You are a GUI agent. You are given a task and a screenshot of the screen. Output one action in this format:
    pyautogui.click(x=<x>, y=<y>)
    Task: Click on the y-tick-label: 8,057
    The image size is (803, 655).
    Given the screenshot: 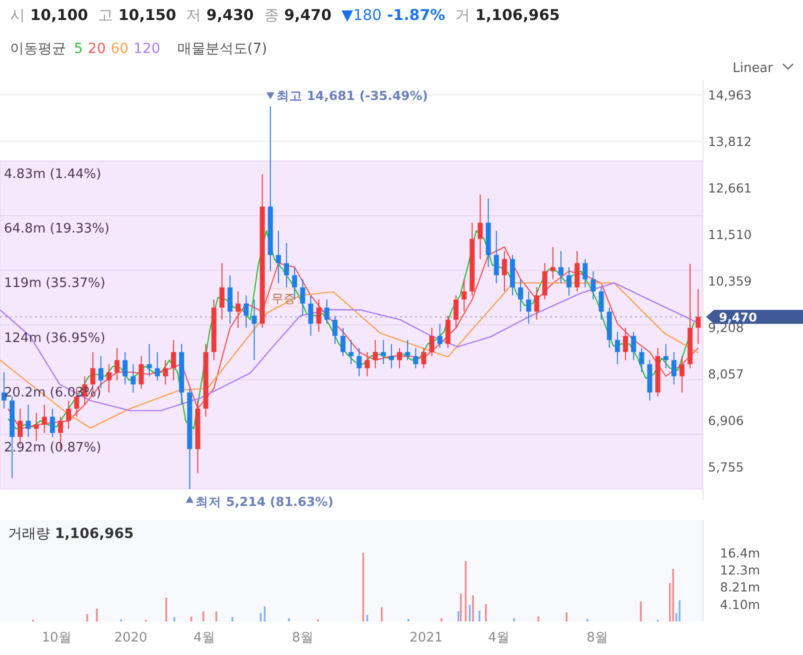 What is the action you would take?
    pyautogui.click(x=726, y=374)
    